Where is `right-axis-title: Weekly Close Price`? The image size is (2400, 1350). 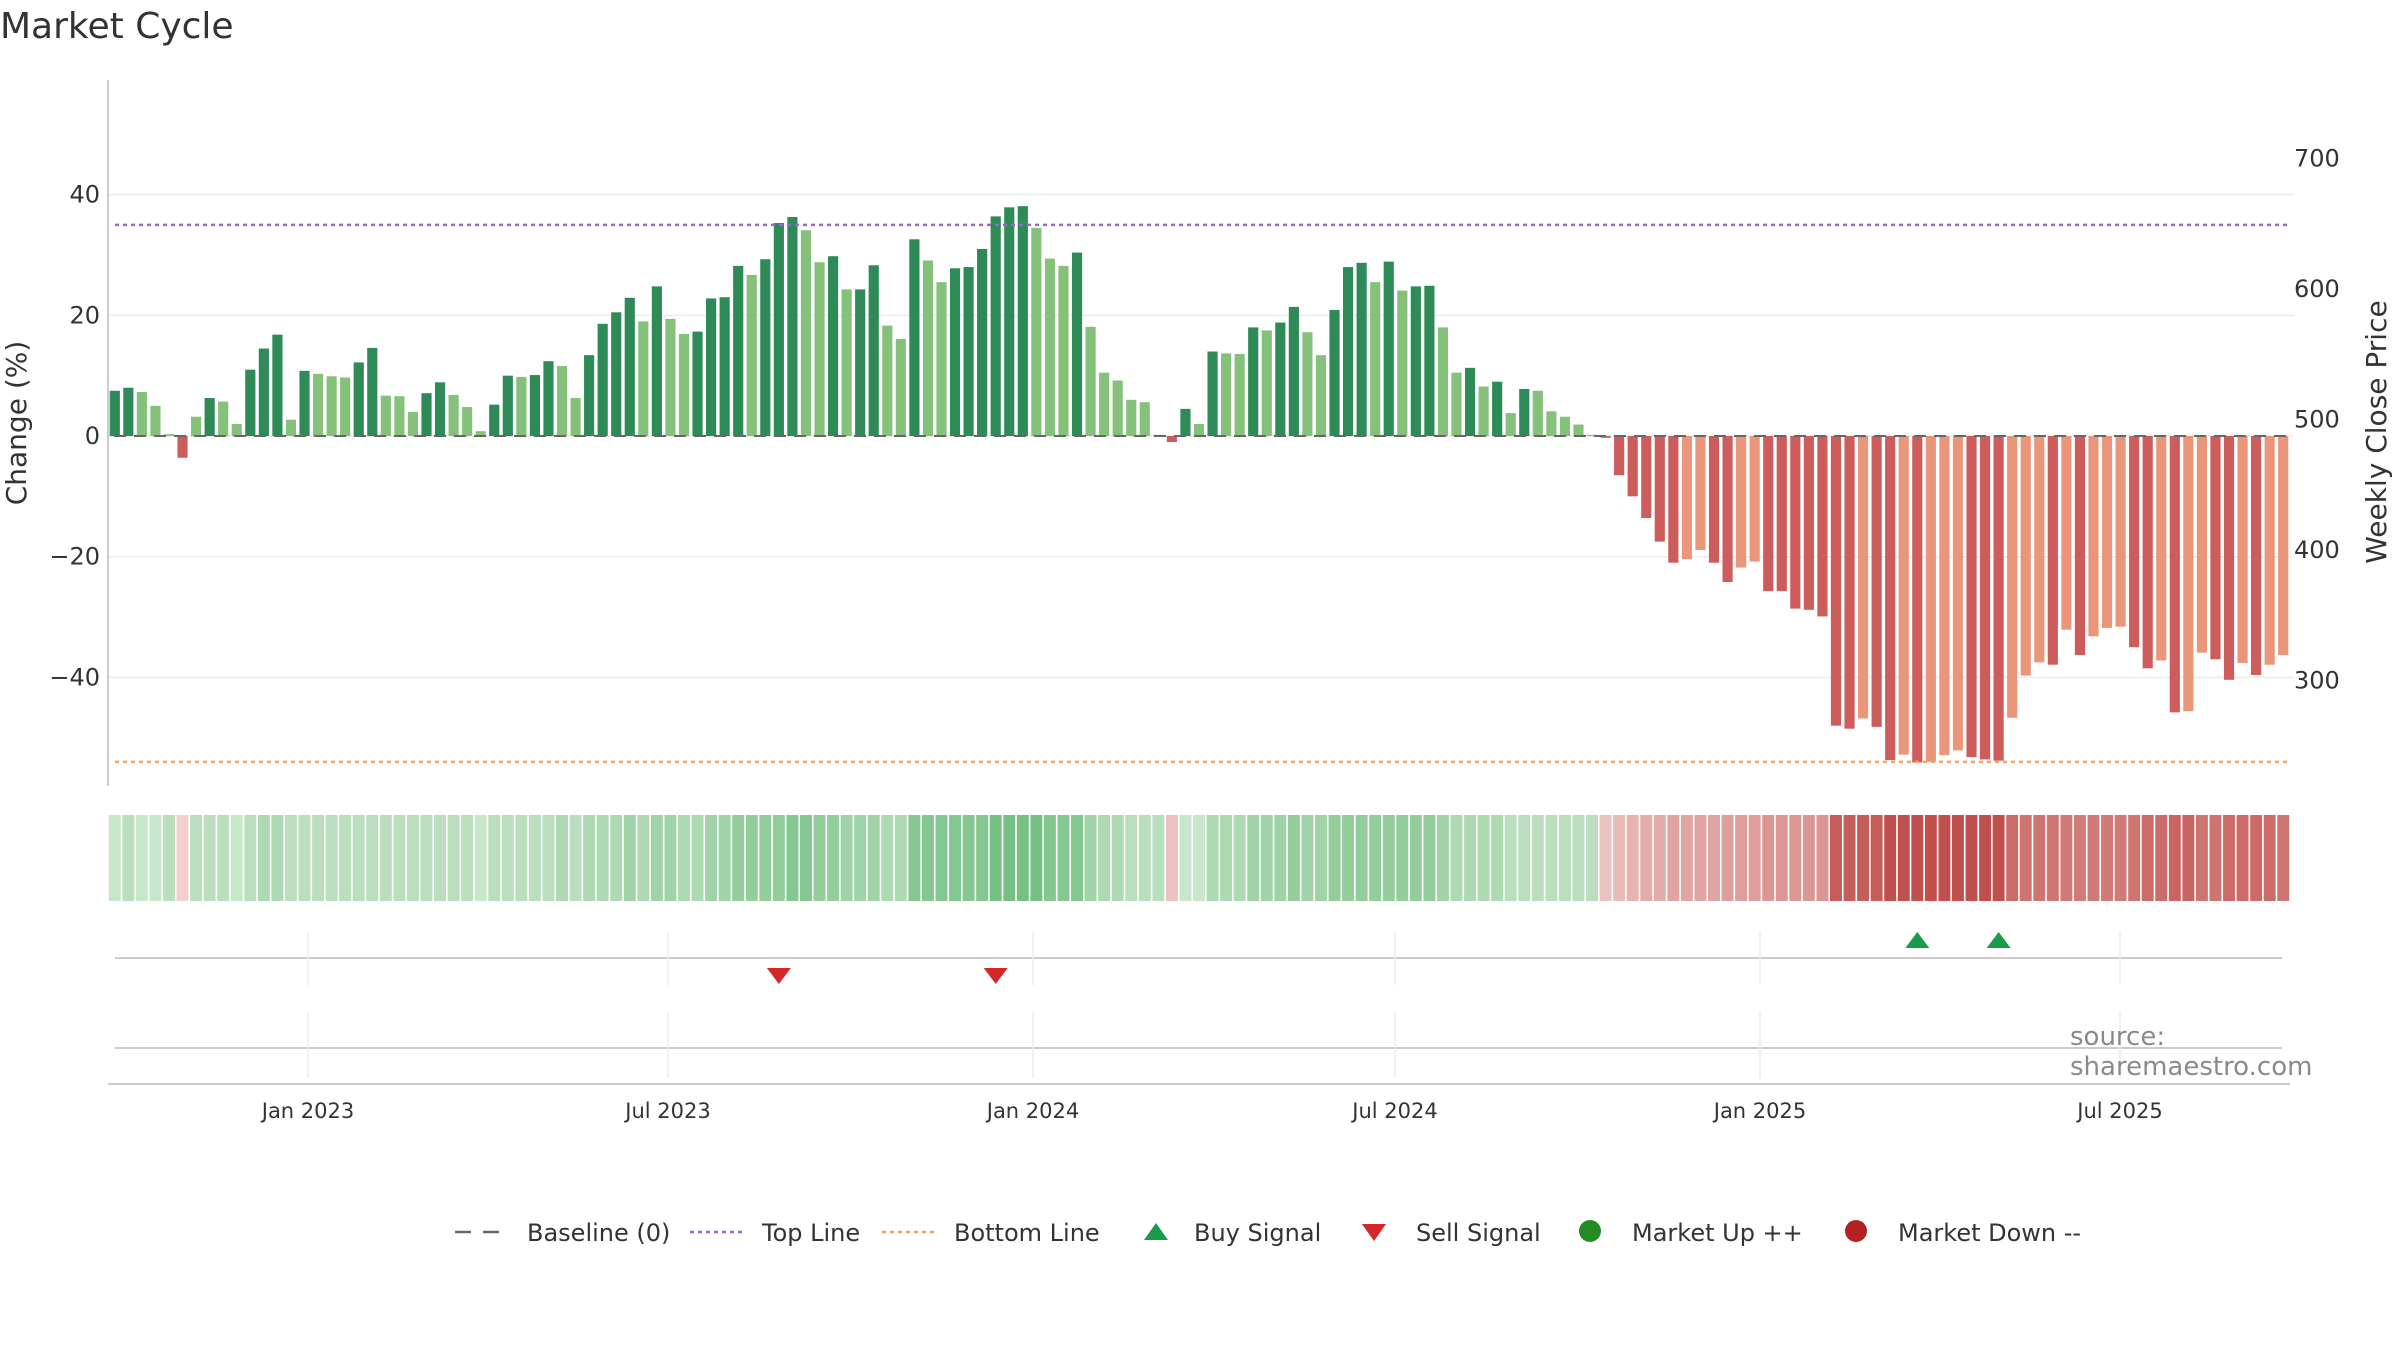 right-axis-title: Weekly Close Price is located at coordinates (2376, 431).